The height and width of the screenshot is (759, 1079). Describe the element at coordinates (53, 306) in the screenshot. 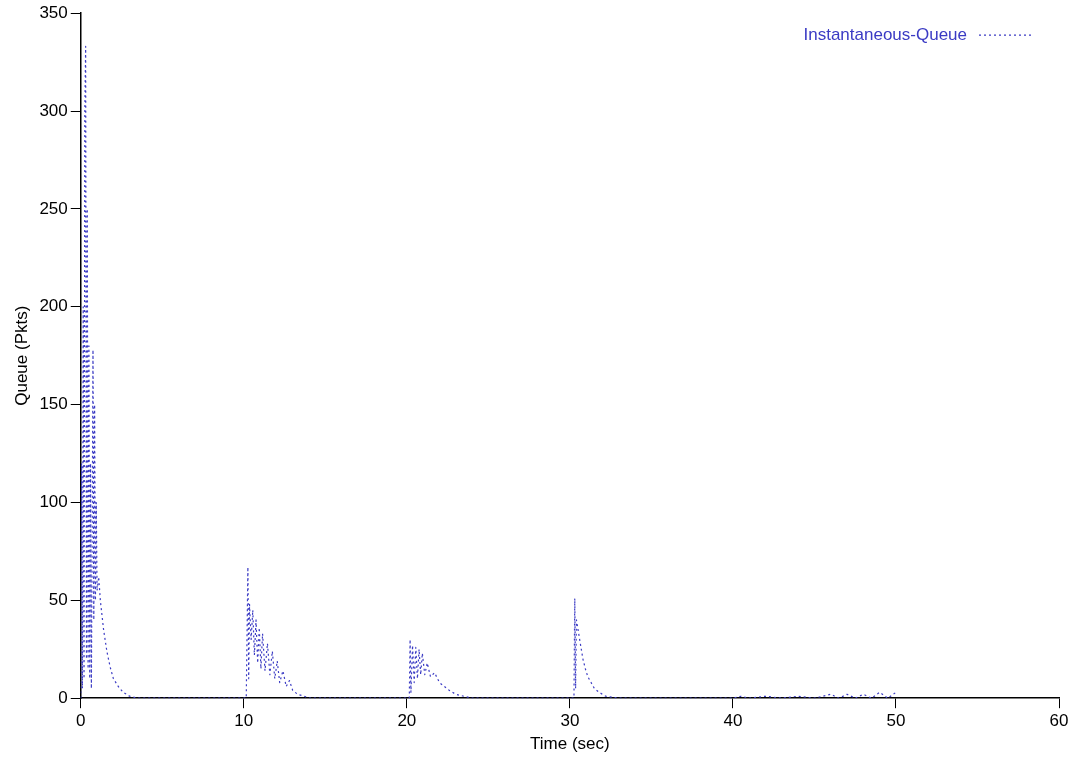

I see `y-tick-label: 200` at that location.